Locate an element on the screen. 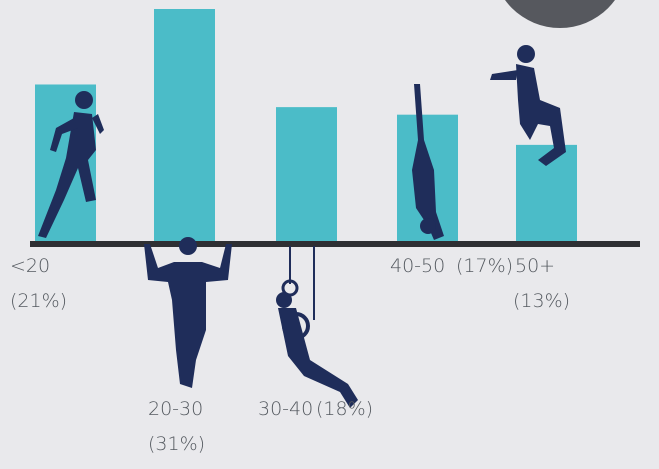 This screenshot has height=469, width=659. value-label: (17%) is located at coordinates (484, 266).